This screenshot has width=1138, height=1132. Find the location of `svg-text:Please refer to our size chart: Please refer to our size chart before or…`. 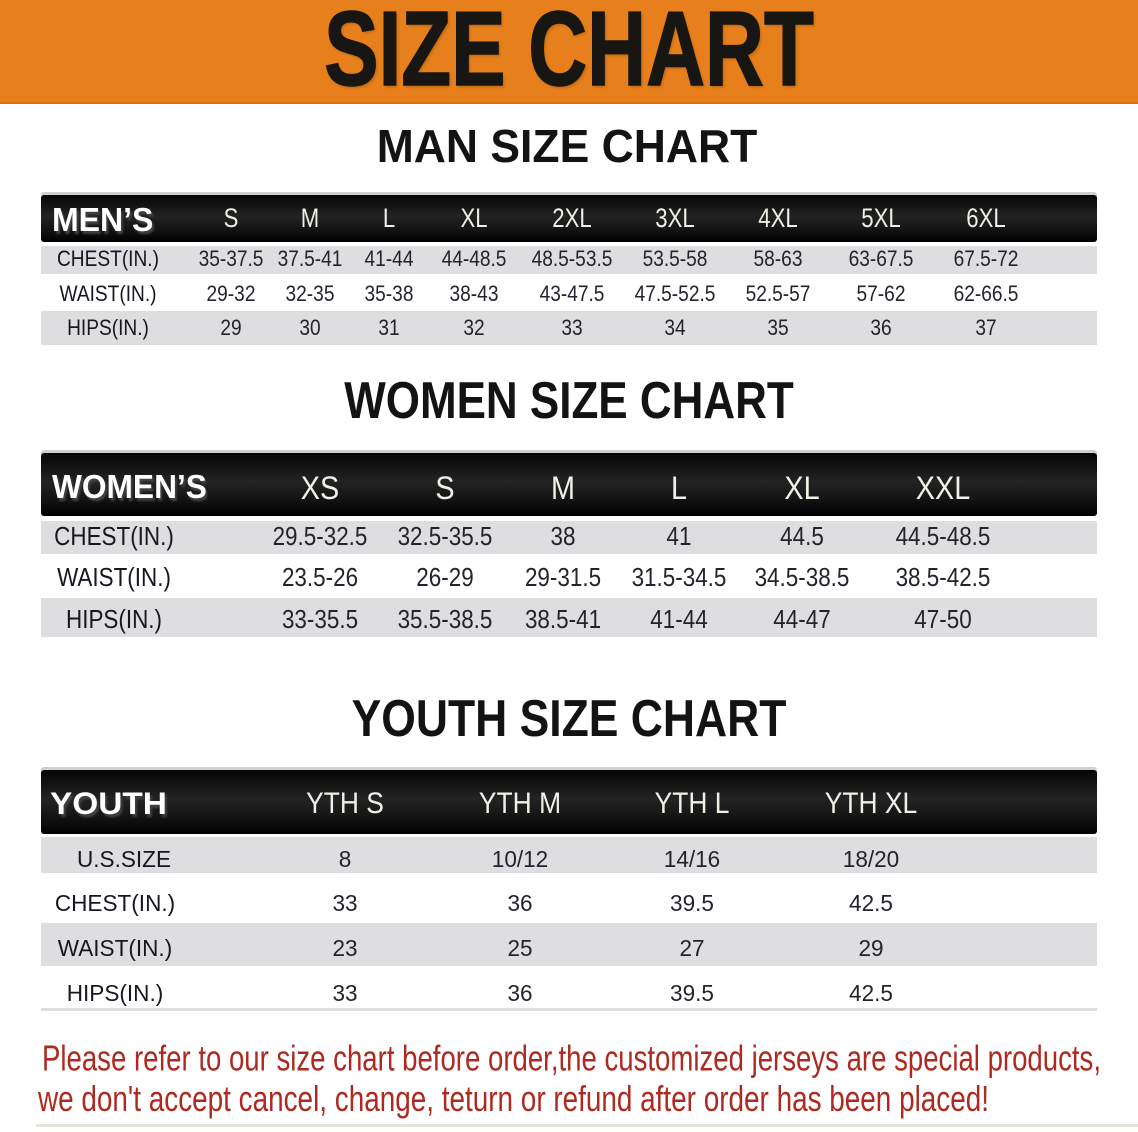

svg-text:Please refer to our size chart: Please refer to our size chart before or… is located at coordinates (571, 1058).